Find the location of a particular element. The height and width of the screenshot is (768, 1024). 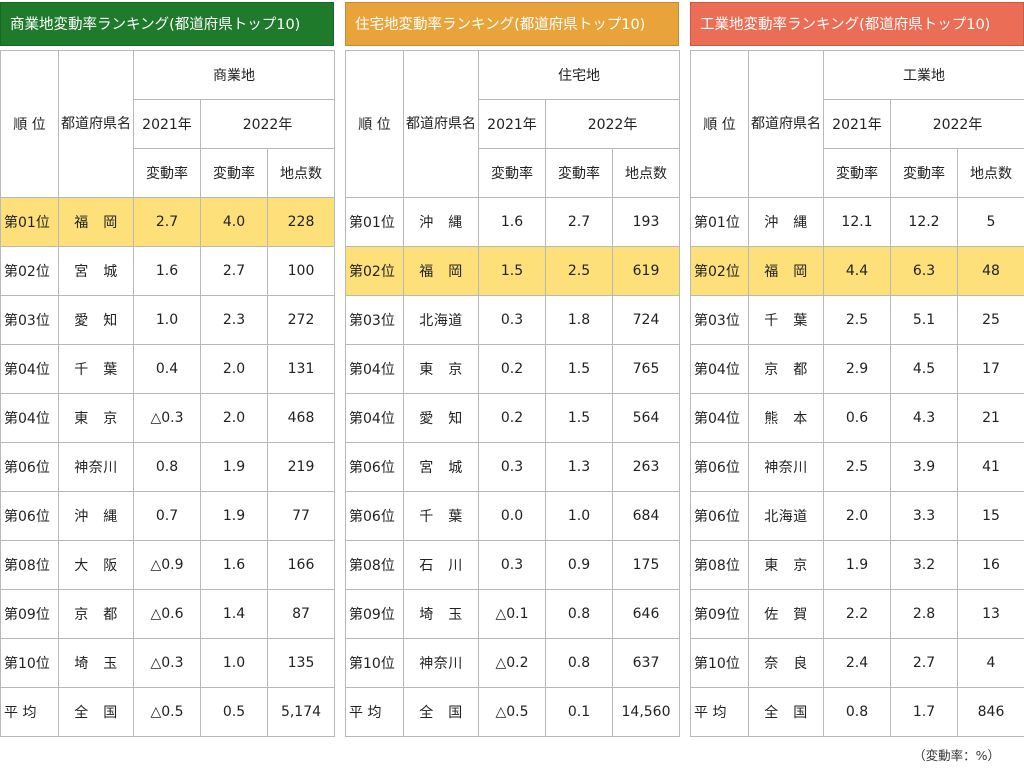

header-group: 住宅地 is located at coordinates (579, 75).